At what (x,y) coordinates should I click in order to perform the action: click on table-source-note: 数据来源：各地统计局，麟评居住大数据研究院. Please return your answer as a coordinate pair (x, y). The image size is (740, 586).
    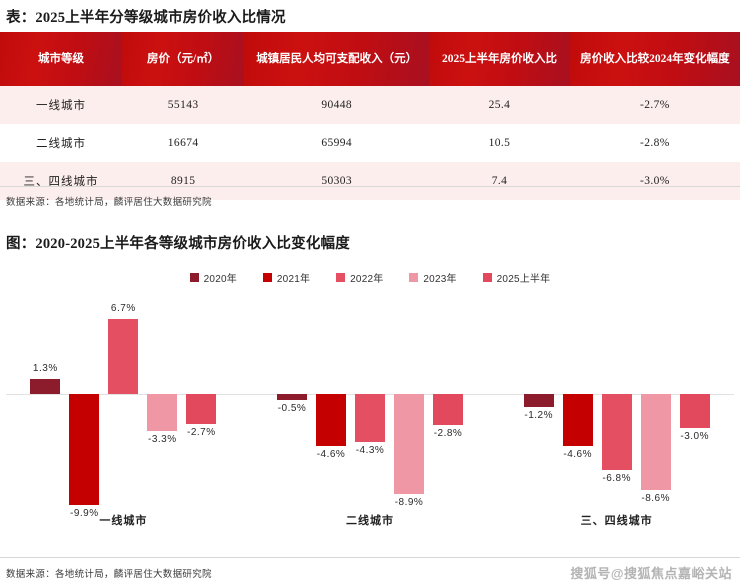
    Looking at the image, I should click on (109, 203).